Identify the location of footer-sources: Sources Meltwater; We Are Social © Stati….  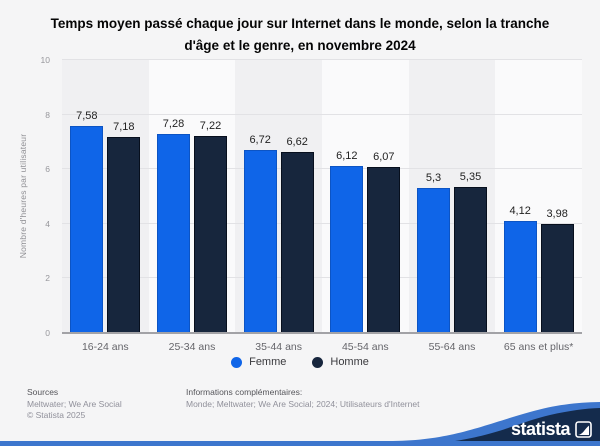
(74, 405).